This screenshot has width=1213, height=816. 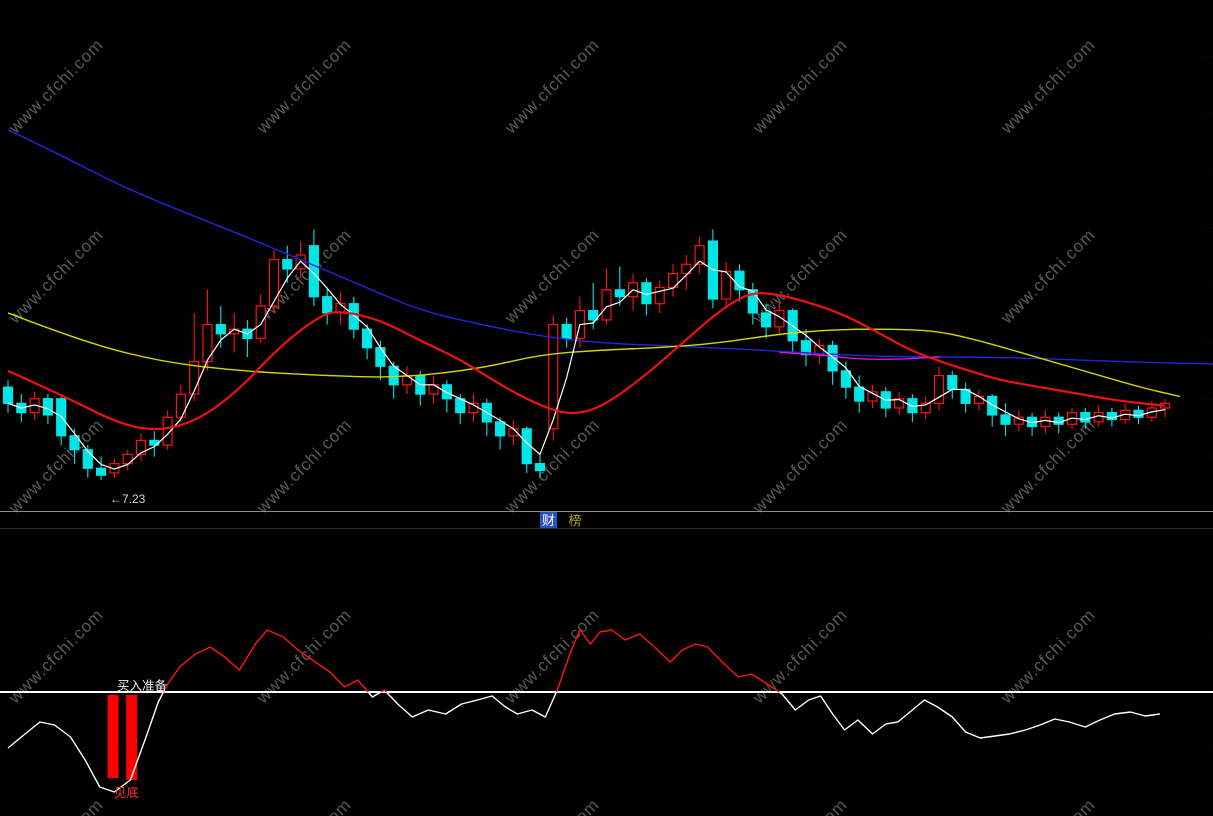 I want to click on price-low-annotation: ←7.23, so click(x=128, y=499).